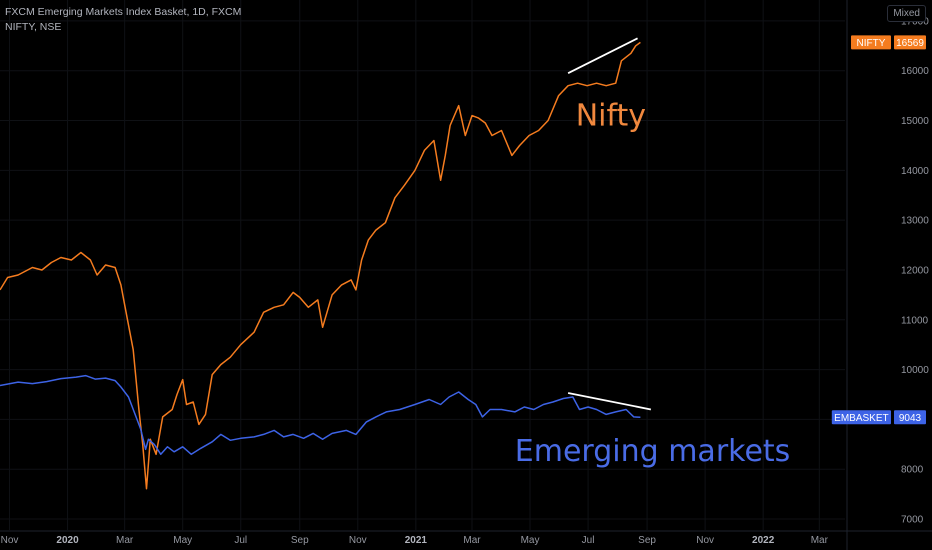 The width and height of the screenshot is (932, 550). Describe the element at coordinates (915, 171) in the screenshot. I see `y-tick-label: 14000` at that location.